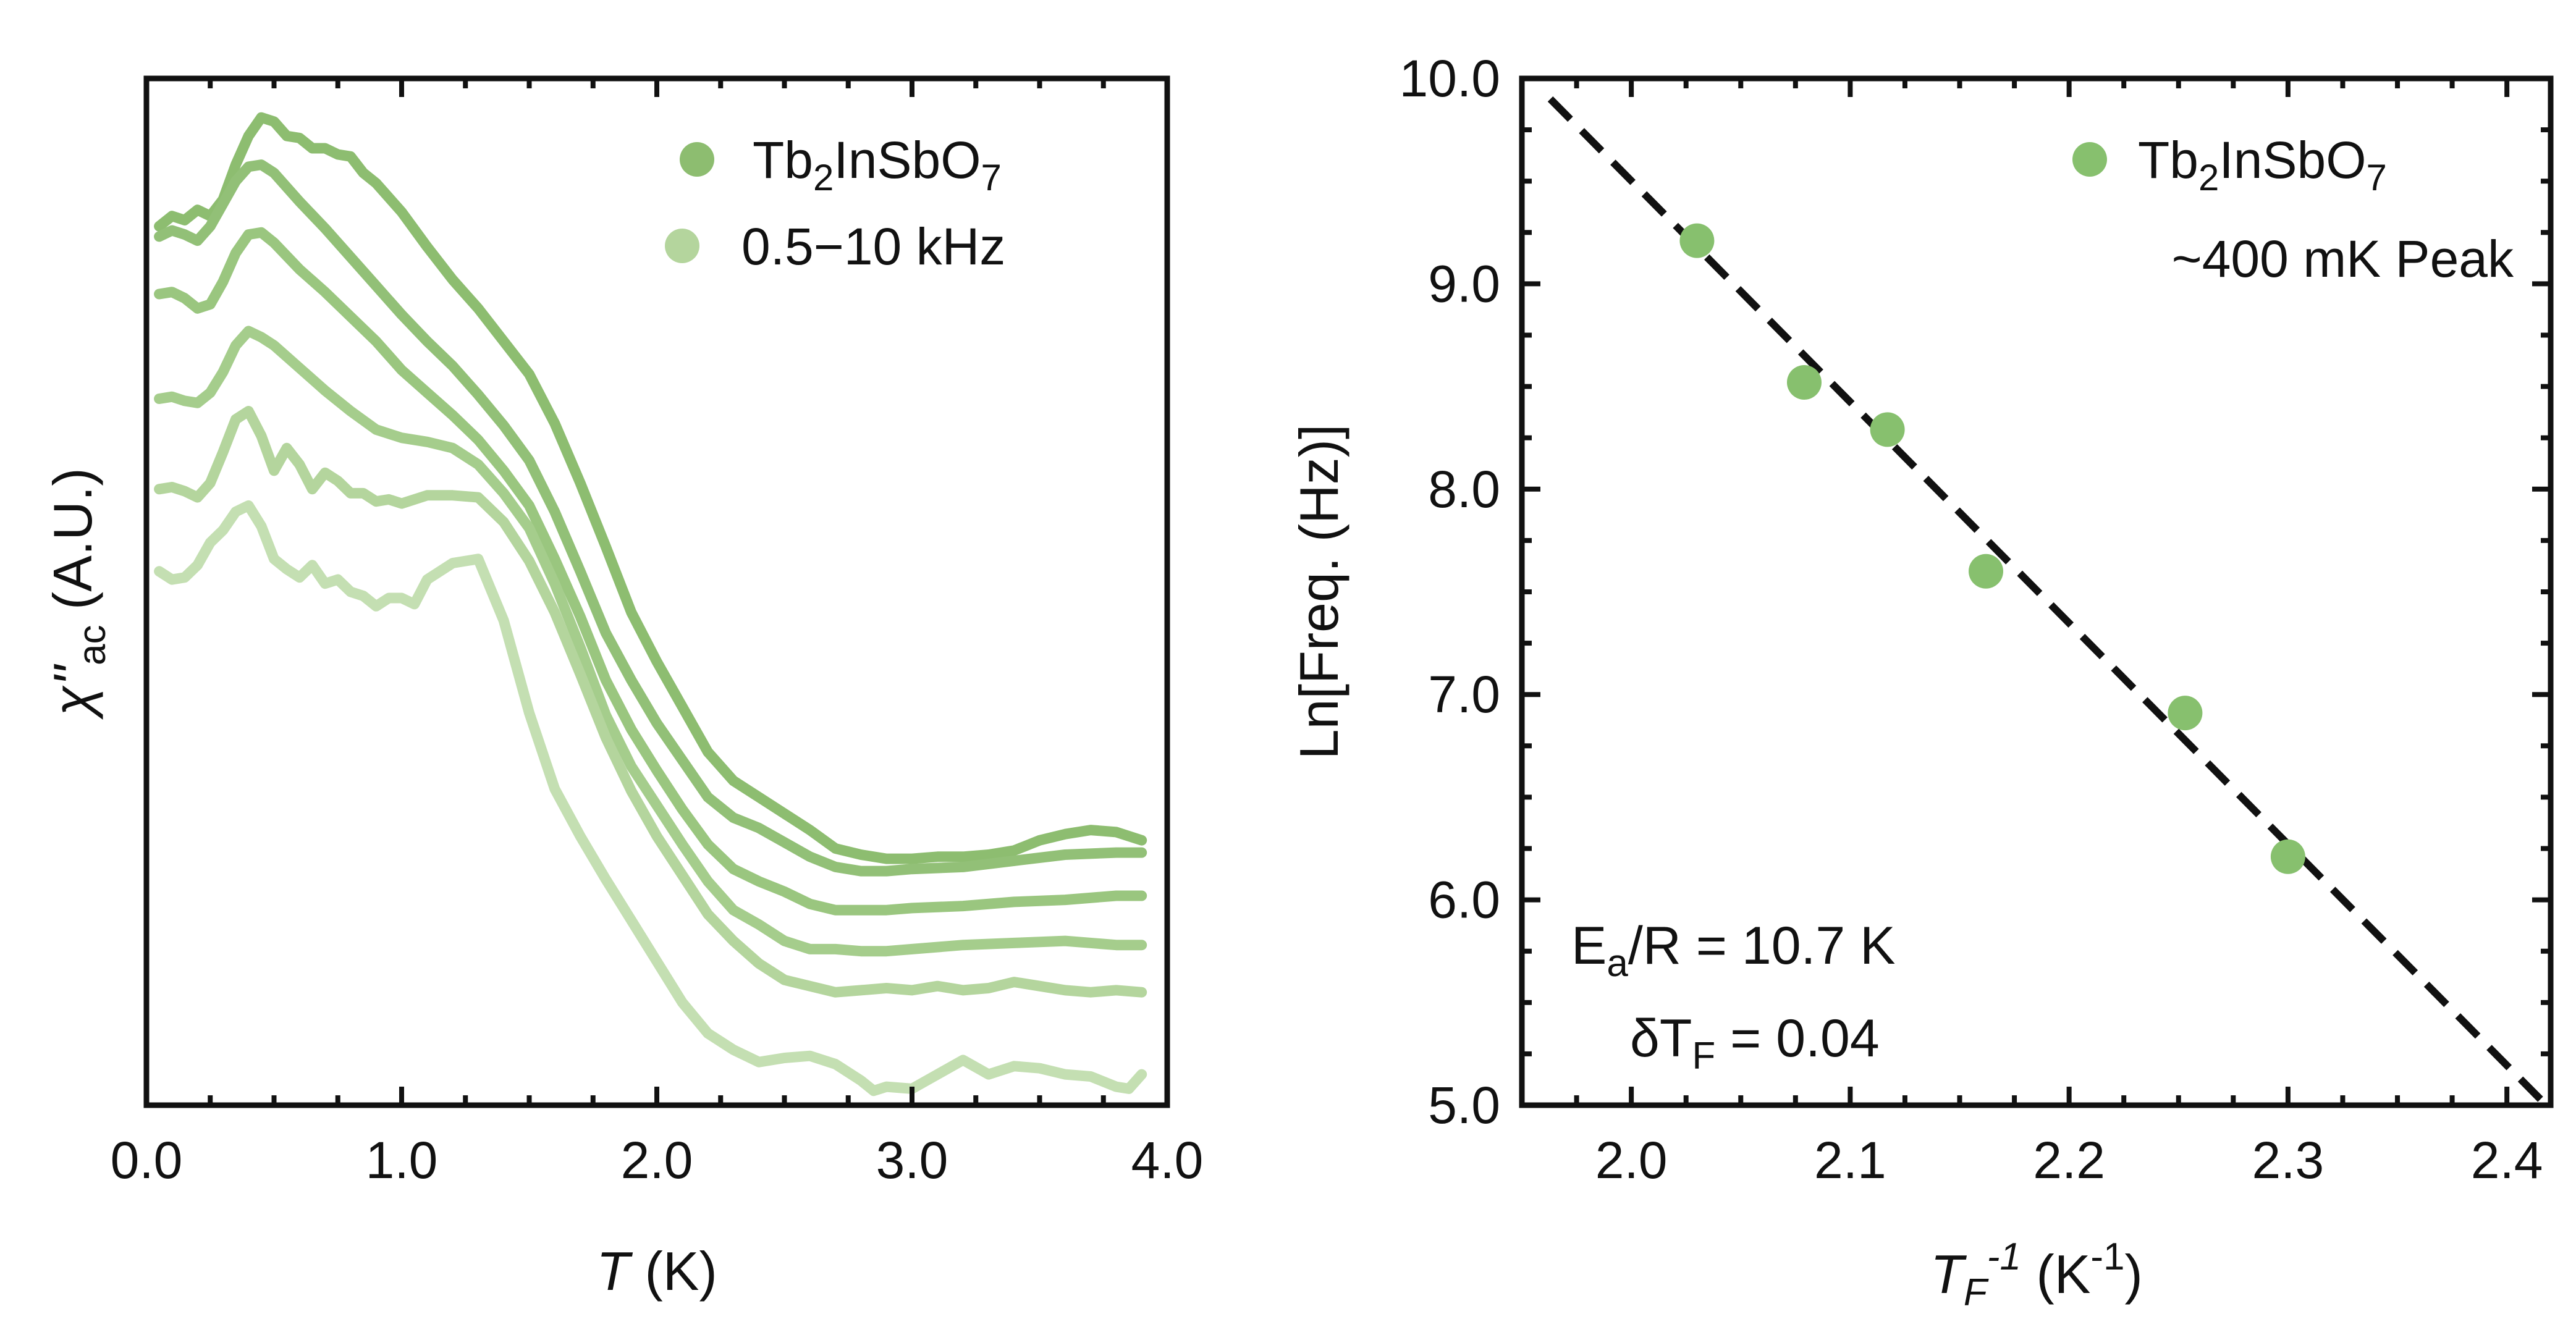 This screenshot has width=2576, height=1335. What do you see at coordinates (2288, 1160) in the screenshot?
I see `right-x-tick-label: 2.3` at bounding box center [2288, 1160].